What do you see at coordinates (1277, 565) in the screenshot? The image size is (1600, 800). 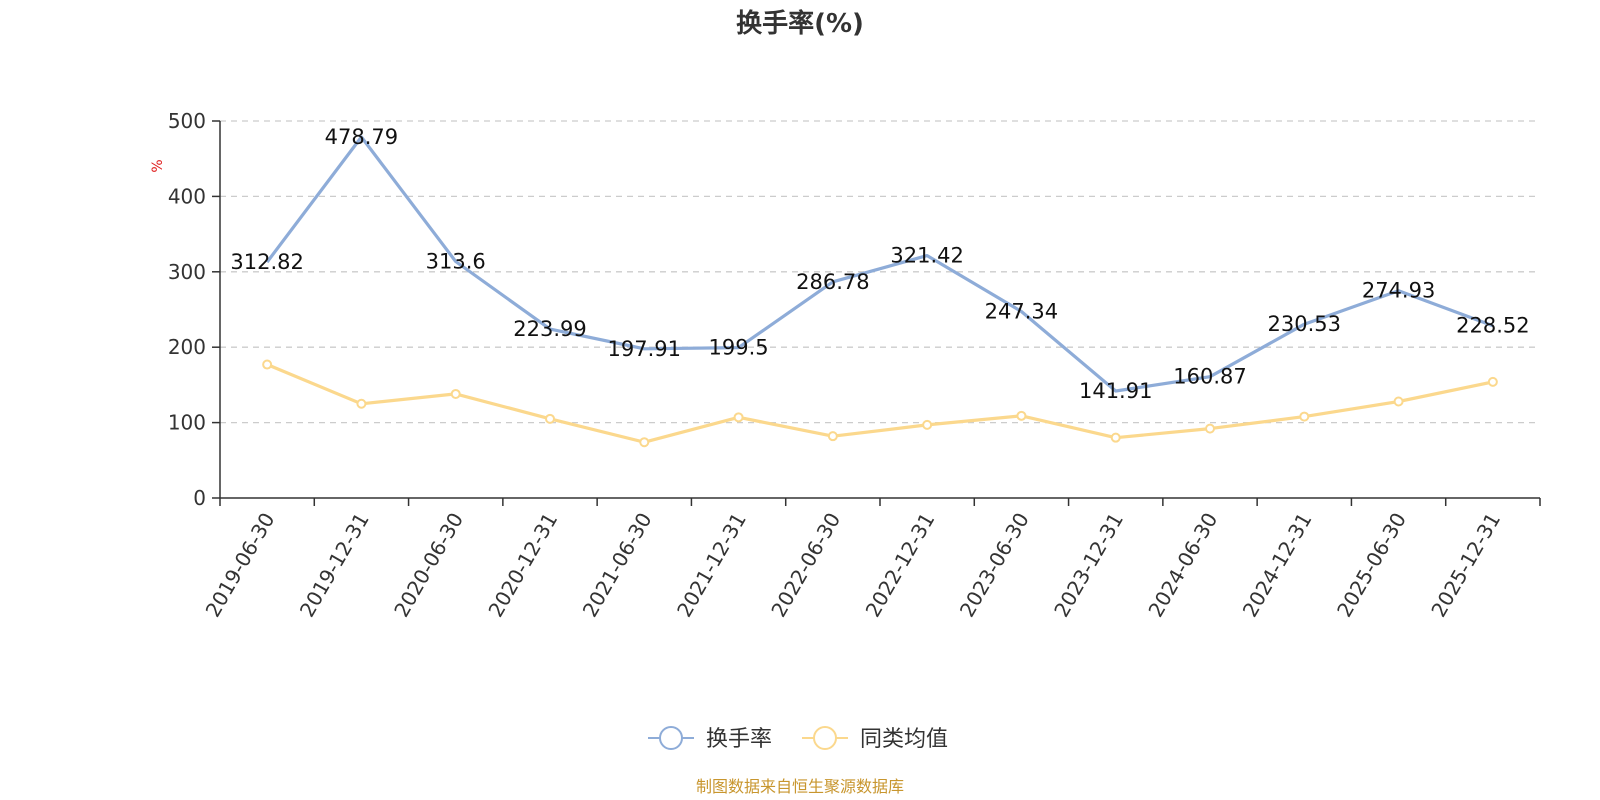 I see `x-tick-label: 2024-12-31` at bounding box center [1277, 565].